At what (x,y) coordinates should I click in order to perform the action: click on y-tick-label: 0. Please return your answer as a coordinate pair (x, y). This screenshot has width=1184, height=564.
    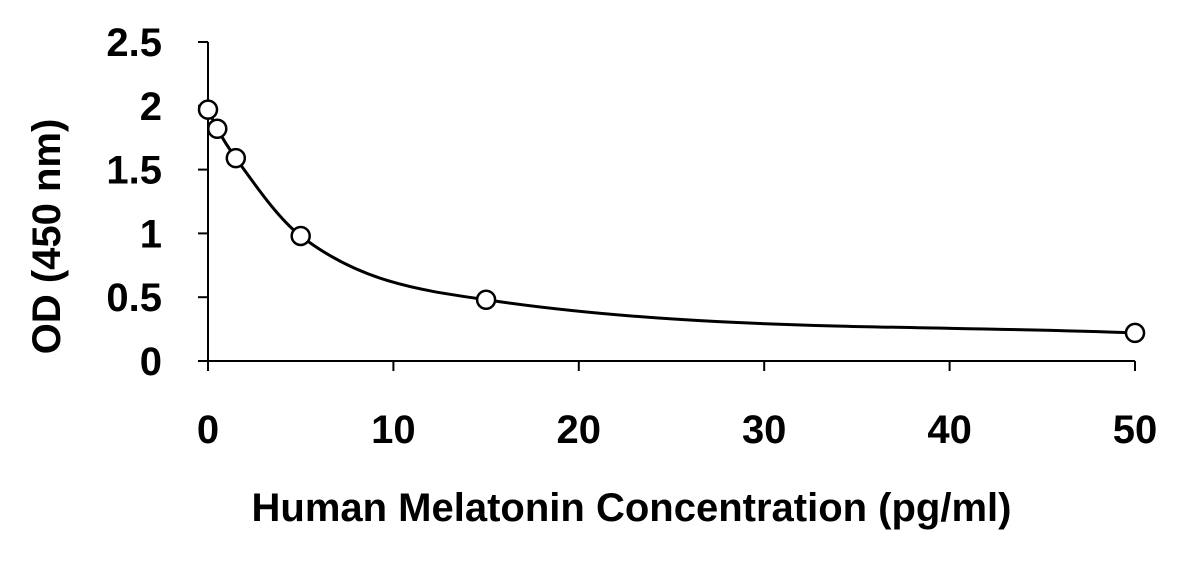
    Looking at the image, I should click on (151, 362).